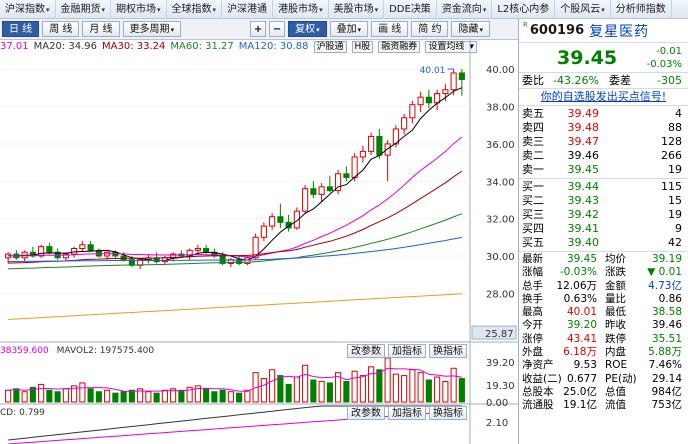  I want to click on level-label: 买四, so click(533, 228).